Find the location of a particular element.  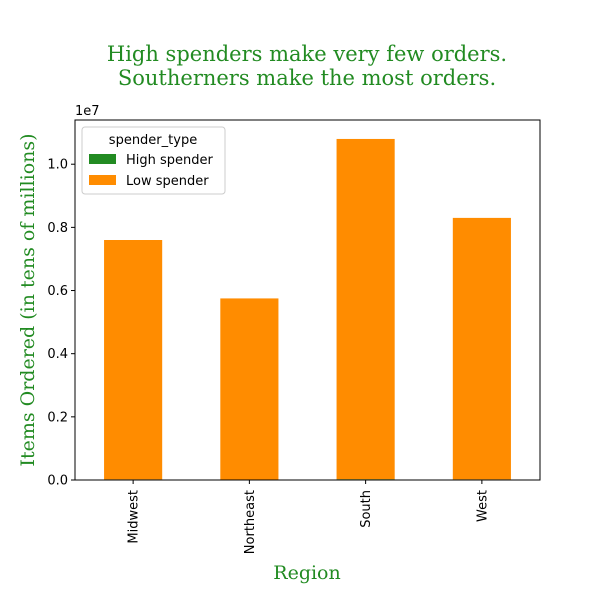

bar-midwest-low-spender is located at coordinates (133, 360).